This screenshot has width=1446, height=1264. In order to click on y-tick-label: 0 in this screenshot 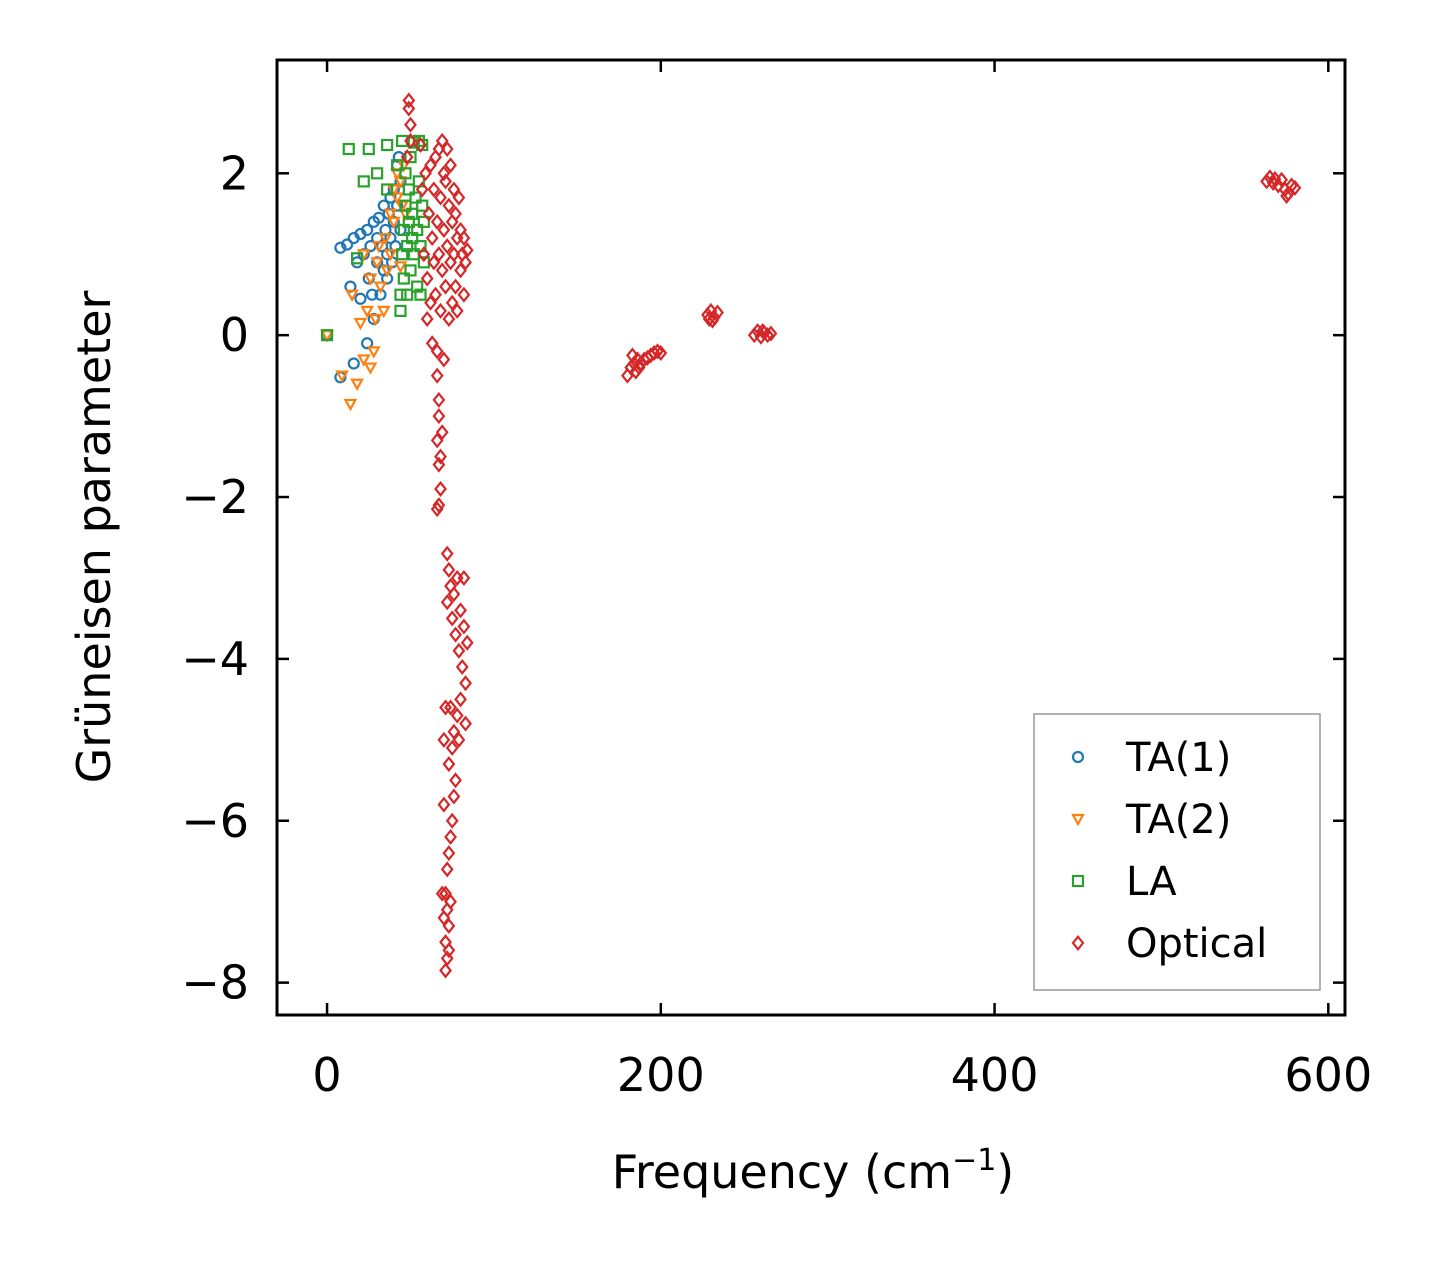, I will do `click(234, 335)`.